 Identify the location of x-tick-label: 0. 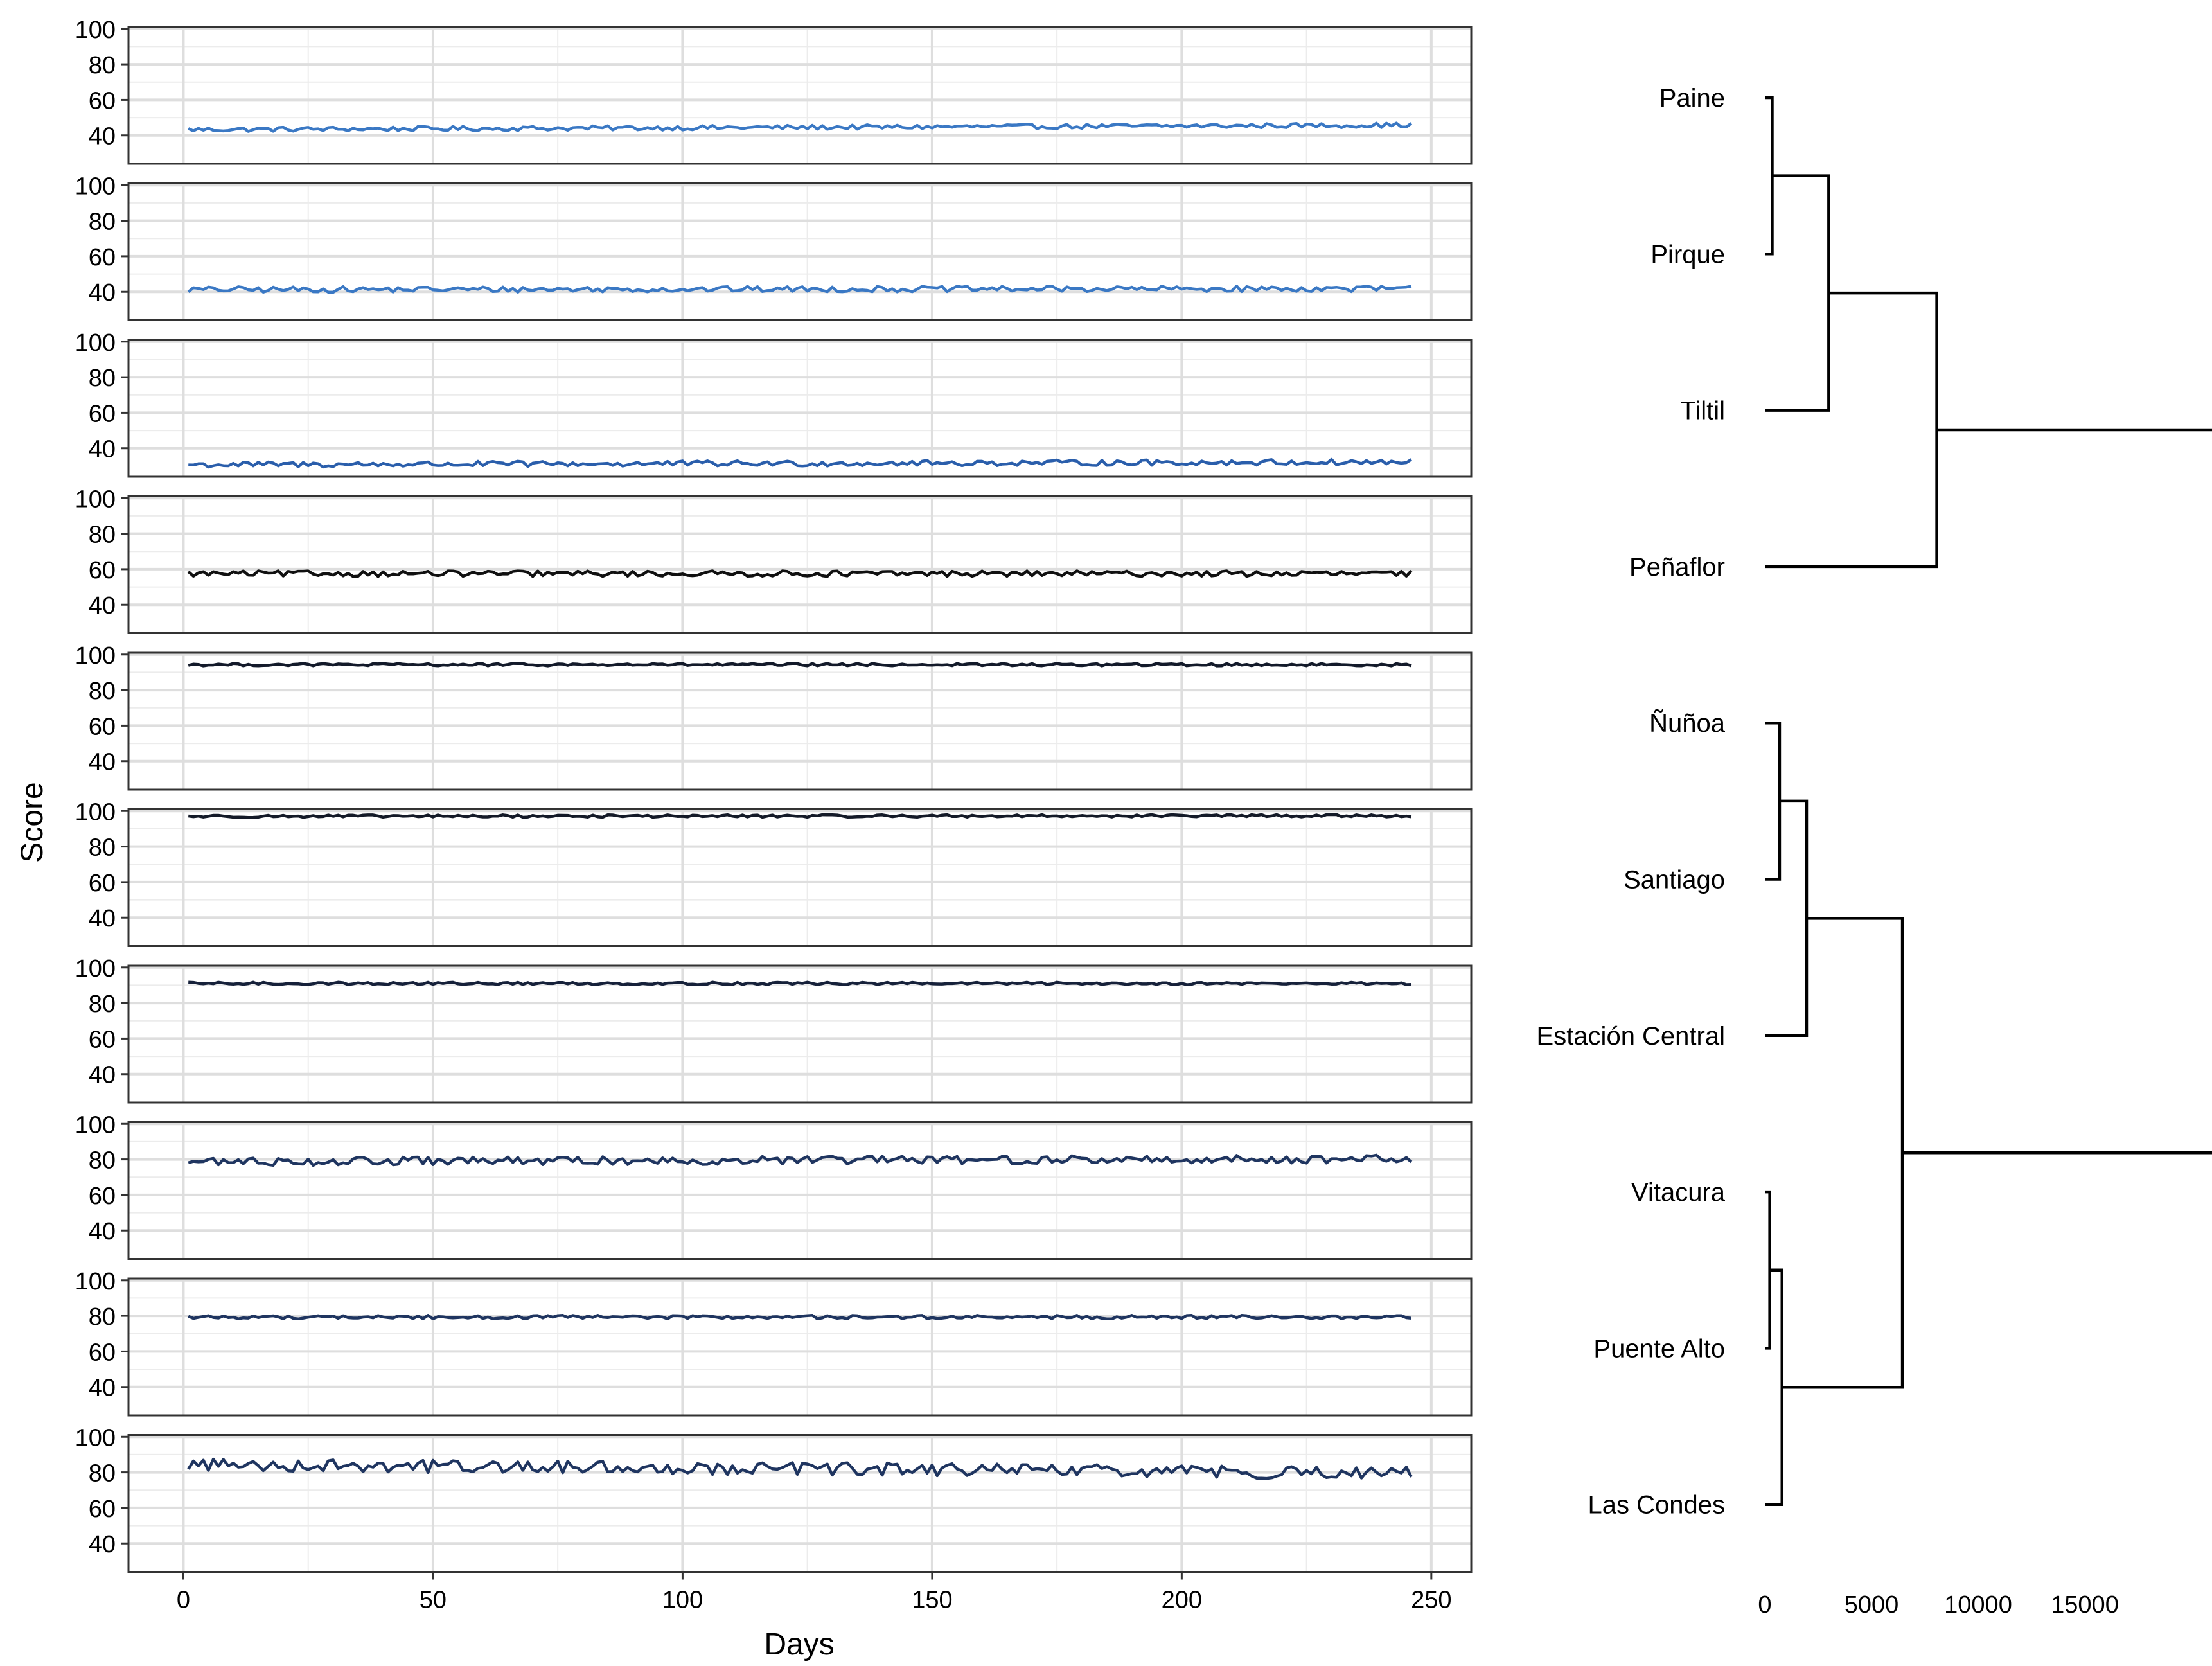
(183, 1600).